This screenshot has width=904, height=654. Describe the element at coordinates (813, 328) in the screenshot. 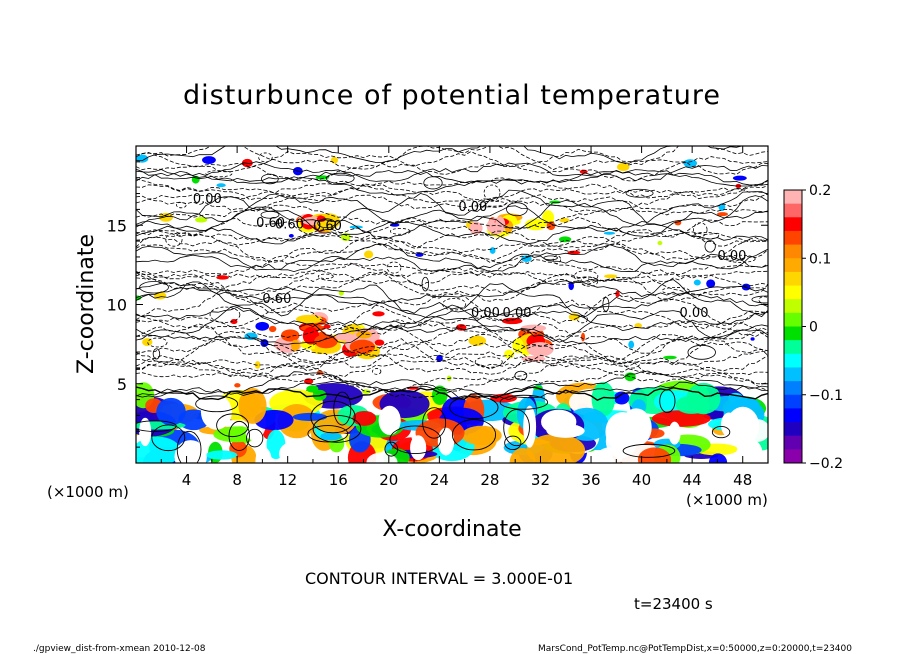

I see `colorbar-tick-label: 0` at that location.